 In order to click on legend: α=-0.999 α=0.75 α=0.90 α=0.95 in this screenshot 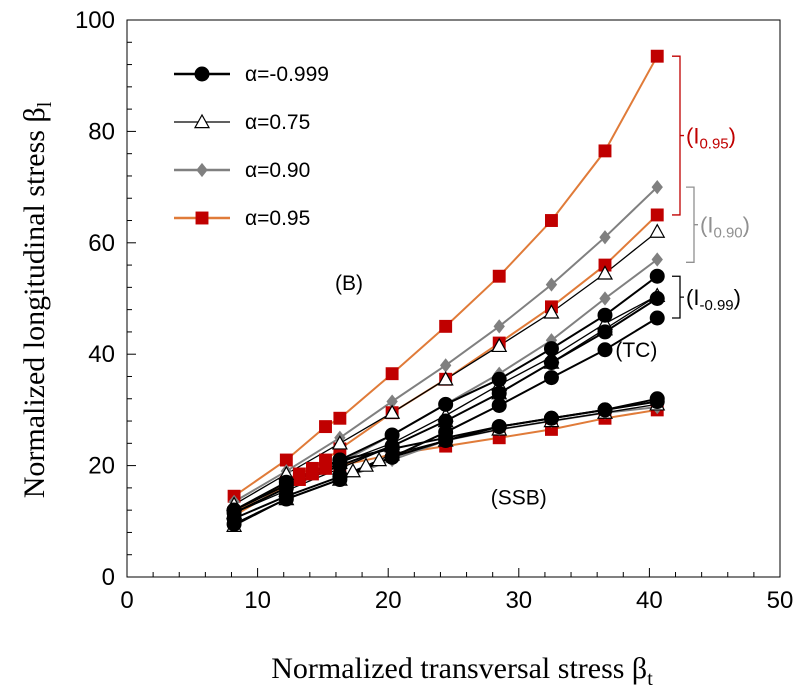, I will do `click(251, 146)`.